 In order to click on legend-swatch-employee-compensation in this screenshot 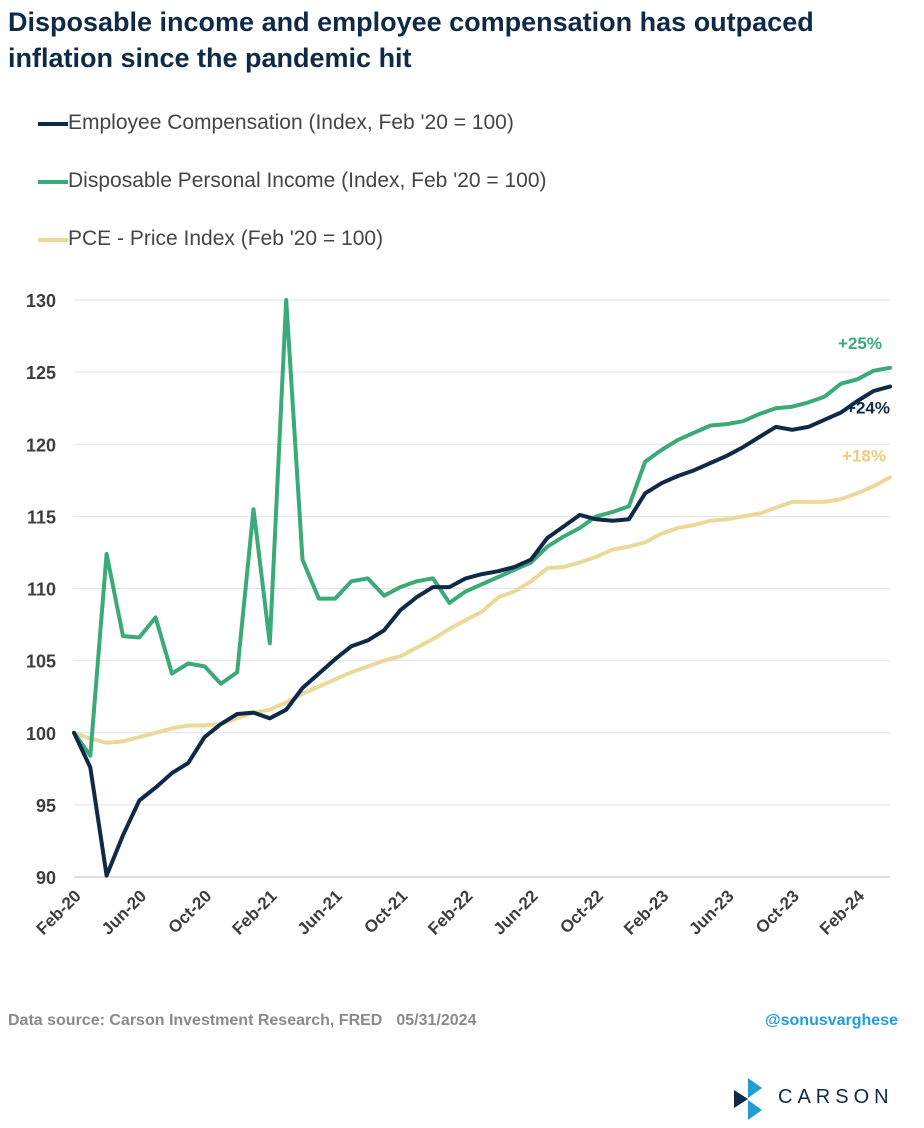, I will do `click(53, 124)`.